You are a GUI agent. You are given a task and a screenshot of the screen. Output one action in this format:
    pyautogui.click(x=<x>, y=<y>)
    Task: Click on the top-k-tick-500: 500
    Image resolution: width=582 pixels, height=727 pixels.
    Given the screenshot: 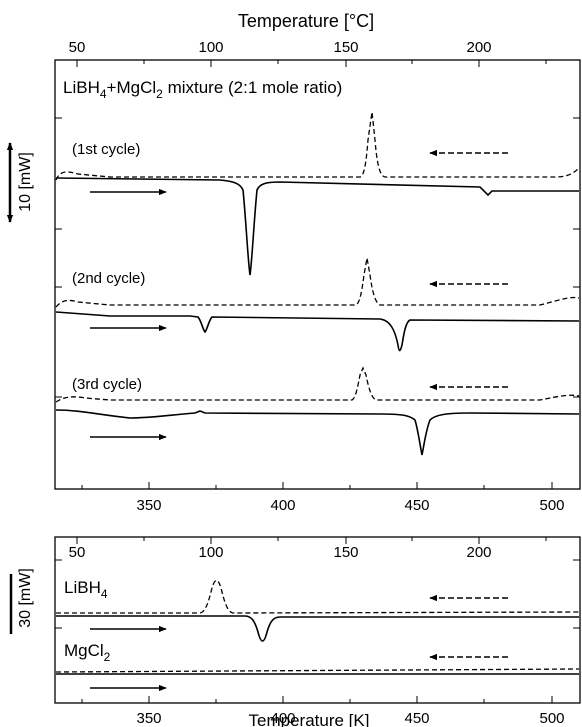 What is the action you would take?
    pyautogui.click(x=551, y=505)
    